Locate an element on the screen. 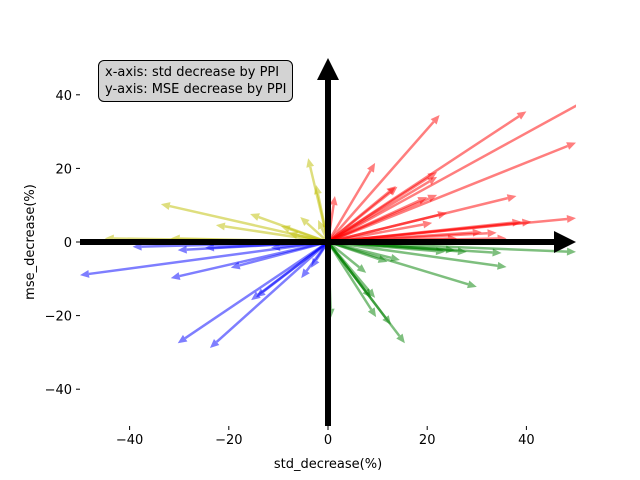 The width and height of the screenshot is (640, 480). y-tick-label: 20 is located at coordinates (63, 169).